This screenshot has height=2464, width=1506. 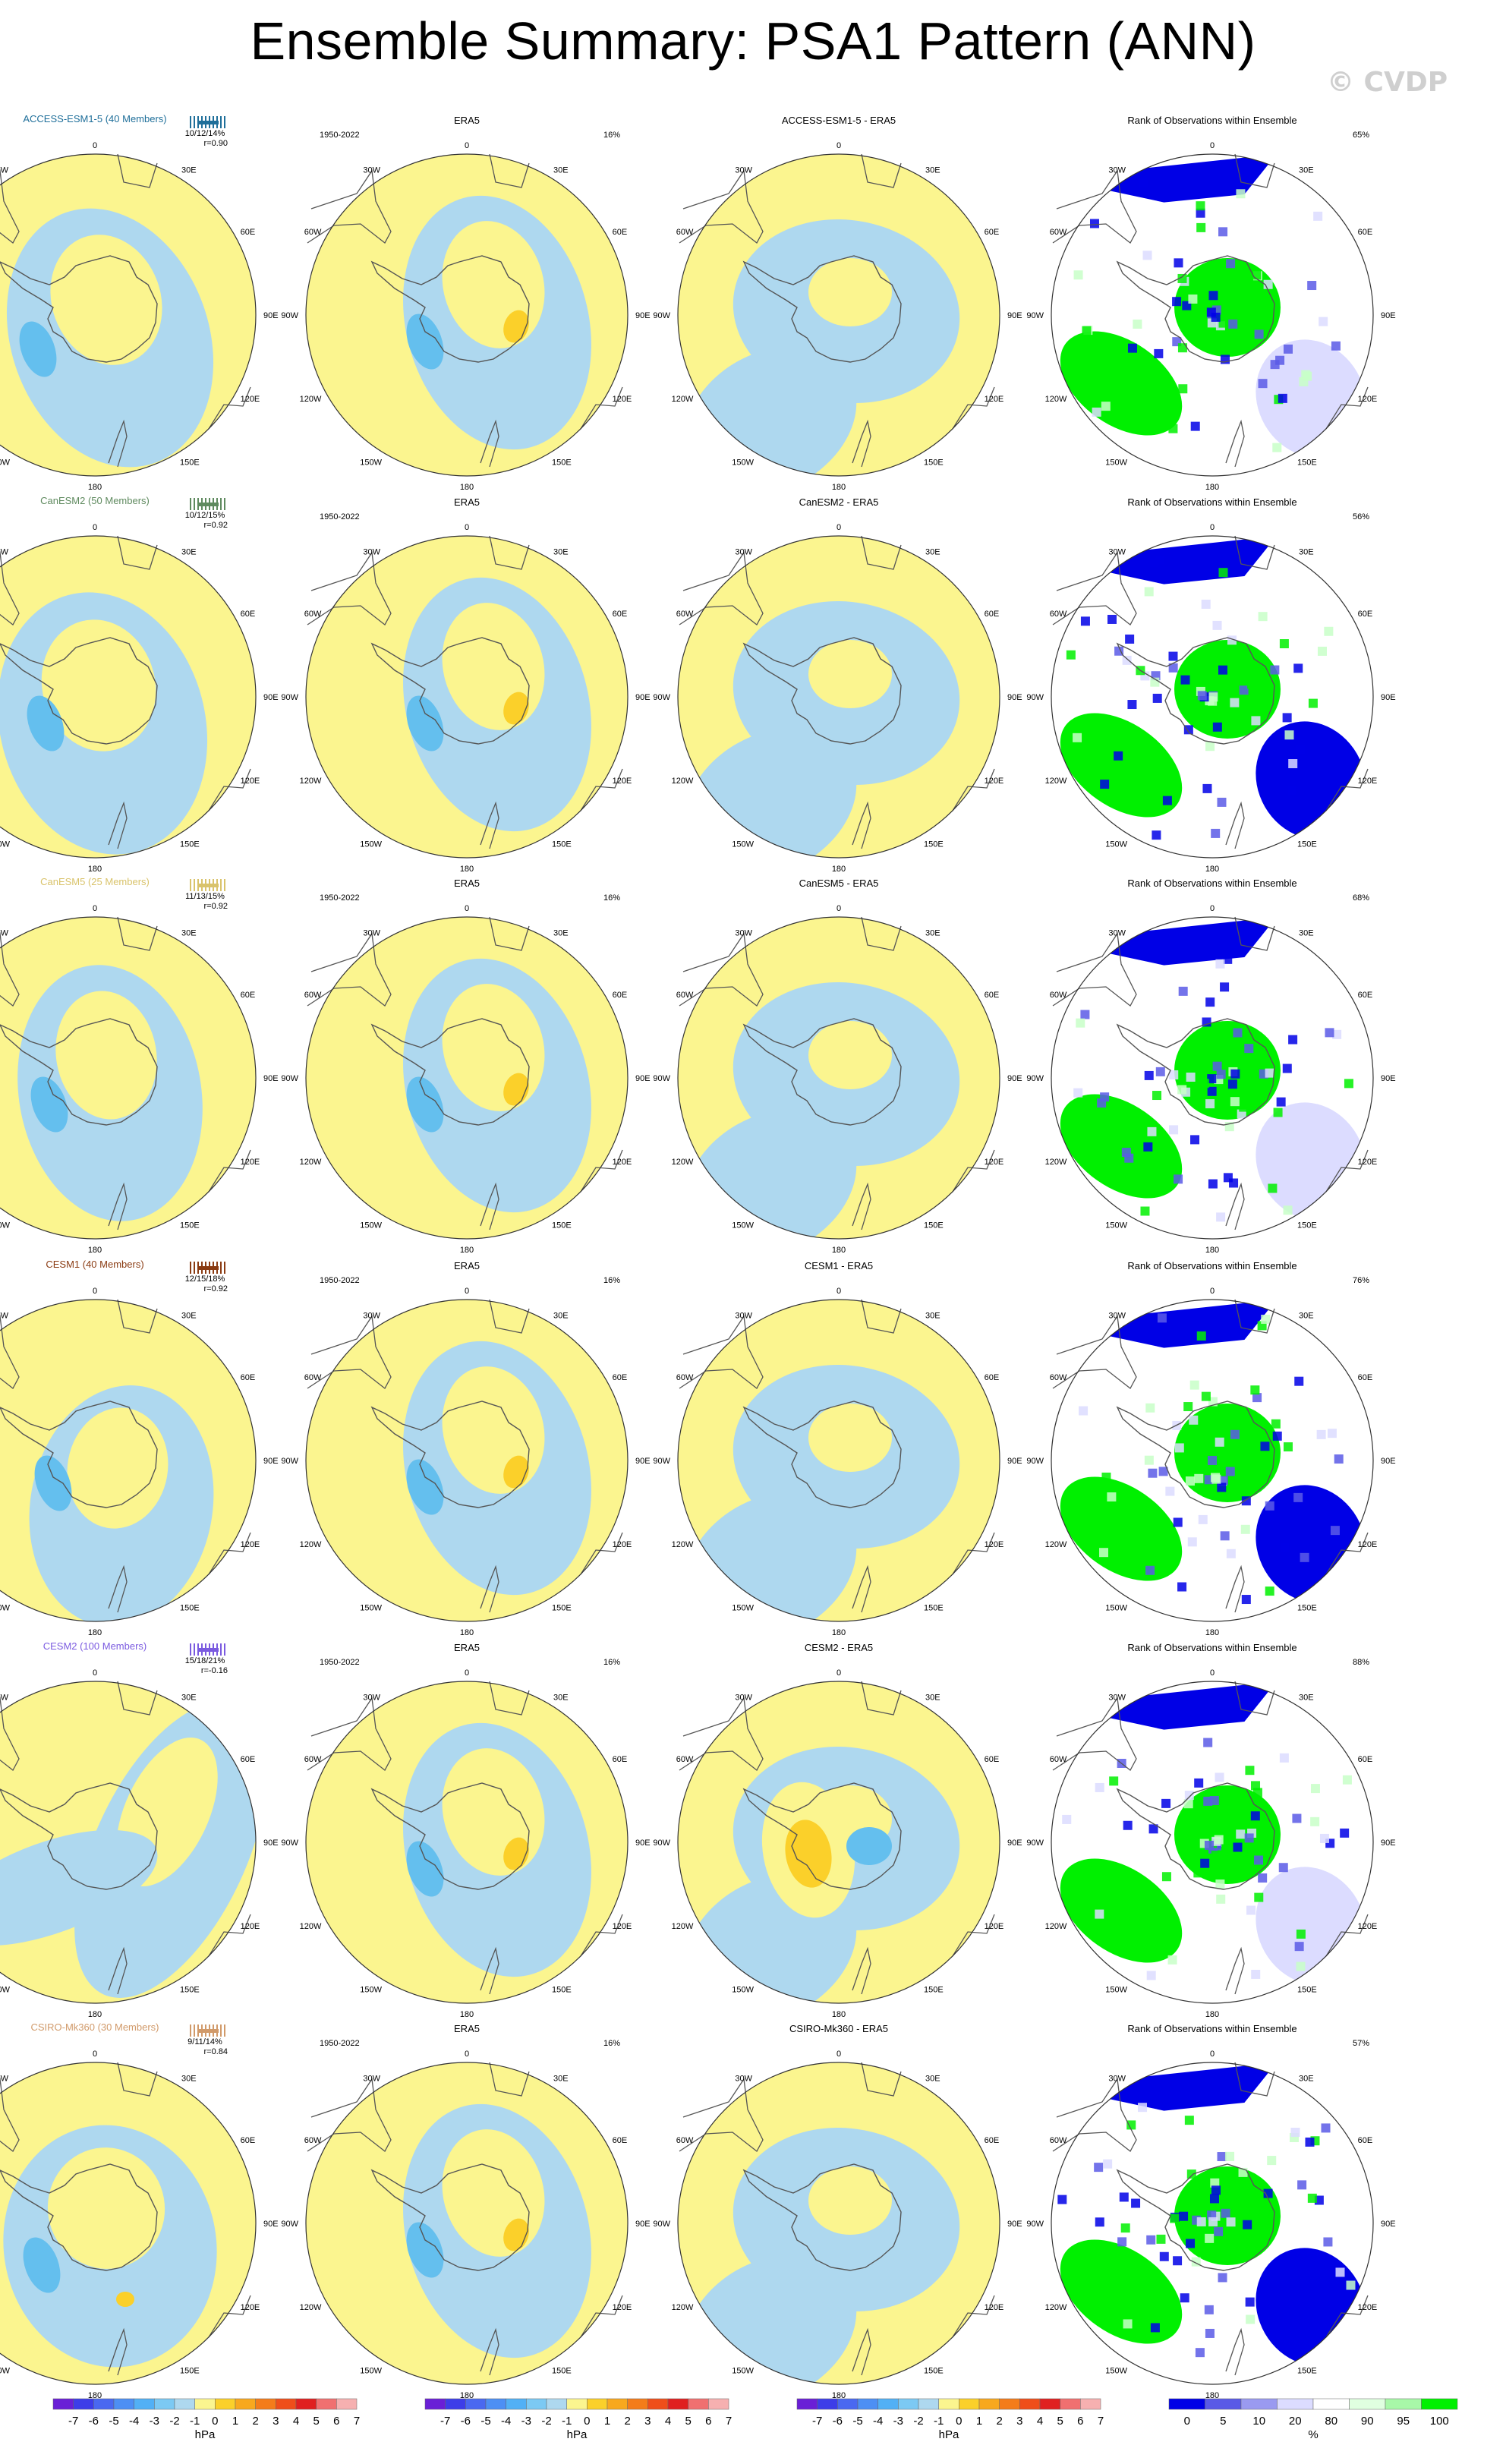 I want to click on model-map-fill, so click(x=128, y=1460).